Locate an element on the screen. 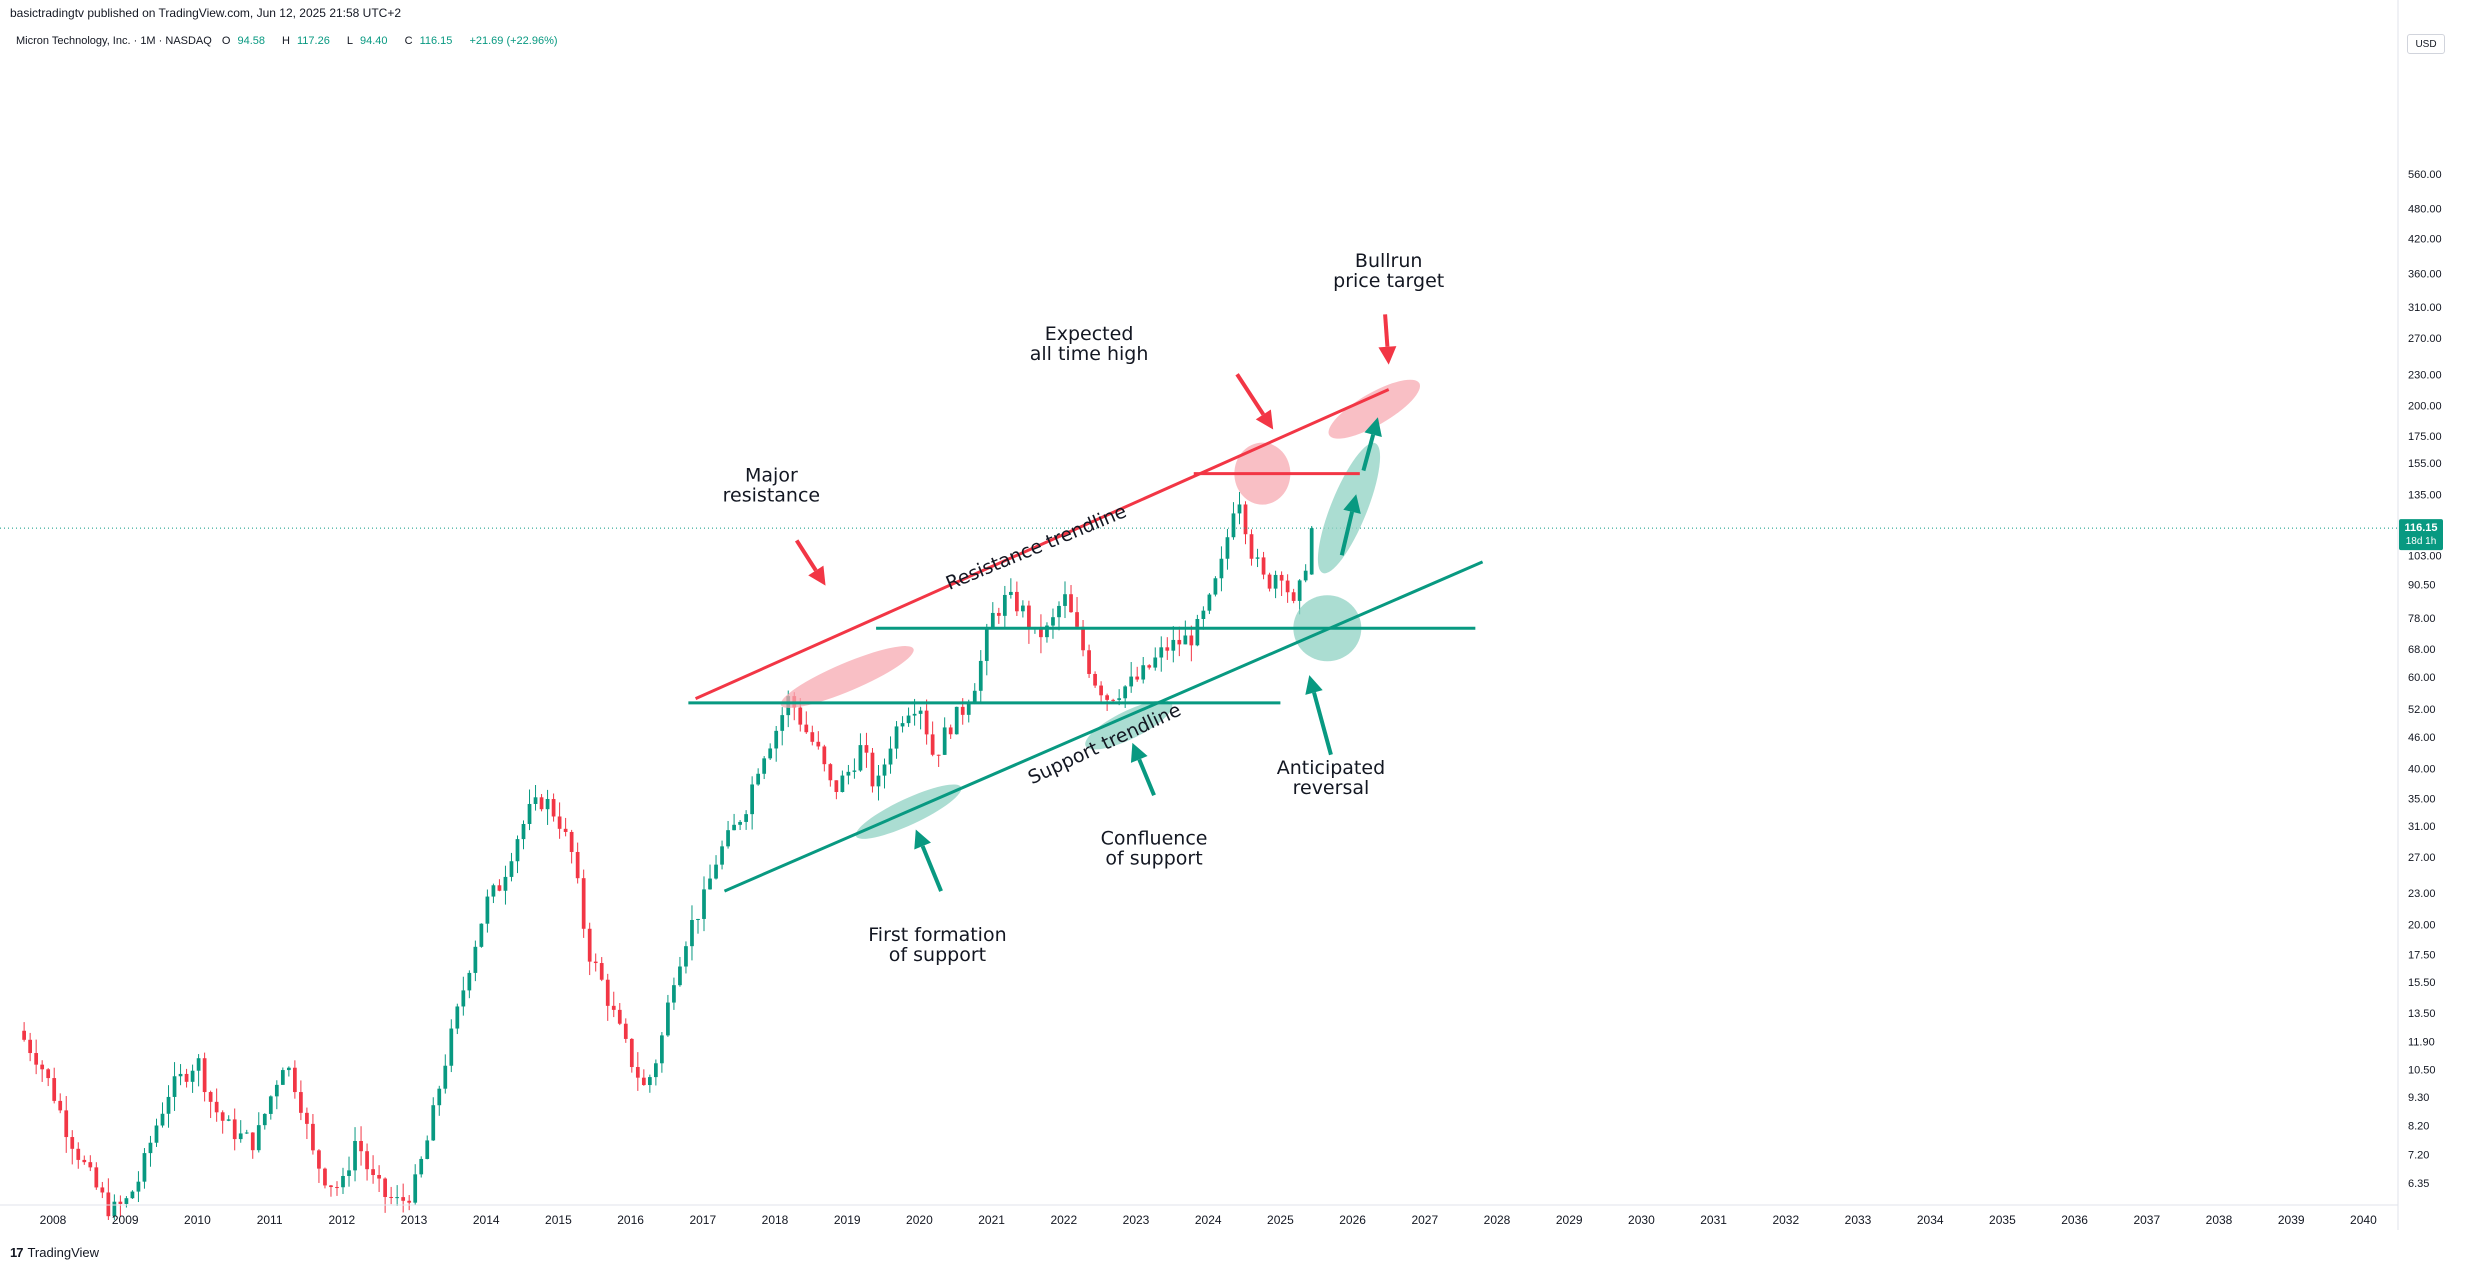 The width and height of the screenshot is (2475, 1269). price-tick-label: 52.00 is located at coordinates (2422, 710).